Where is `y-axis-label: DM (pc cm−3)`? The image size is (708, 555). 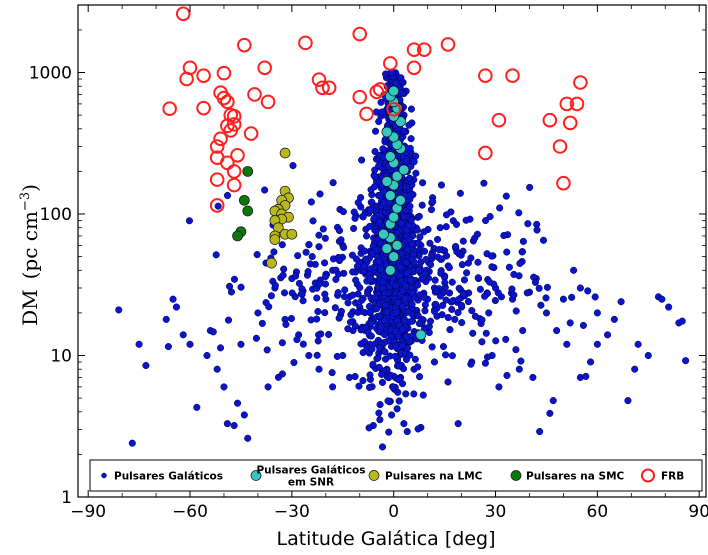
y-axis-label: DM (pc cm−3) is located at coordinates (30, 255).